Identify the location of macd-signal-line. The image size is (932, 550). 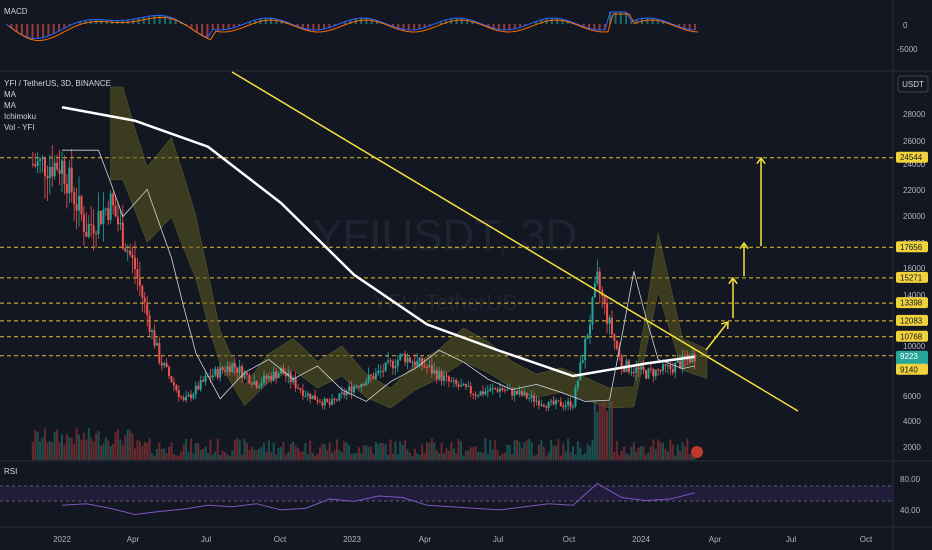
(353, 27).